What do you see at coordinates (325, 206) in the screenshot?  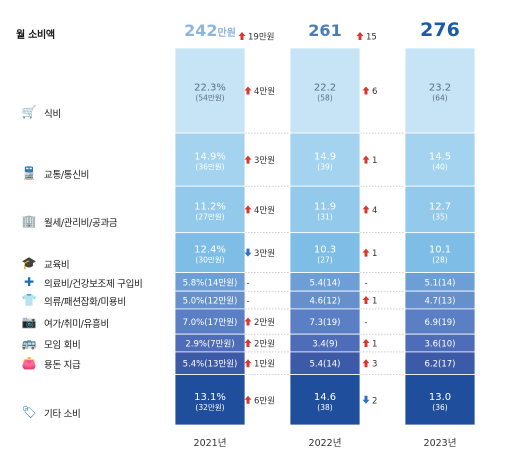 I see `data-label: 11.9` at bounding box center [325, 206].